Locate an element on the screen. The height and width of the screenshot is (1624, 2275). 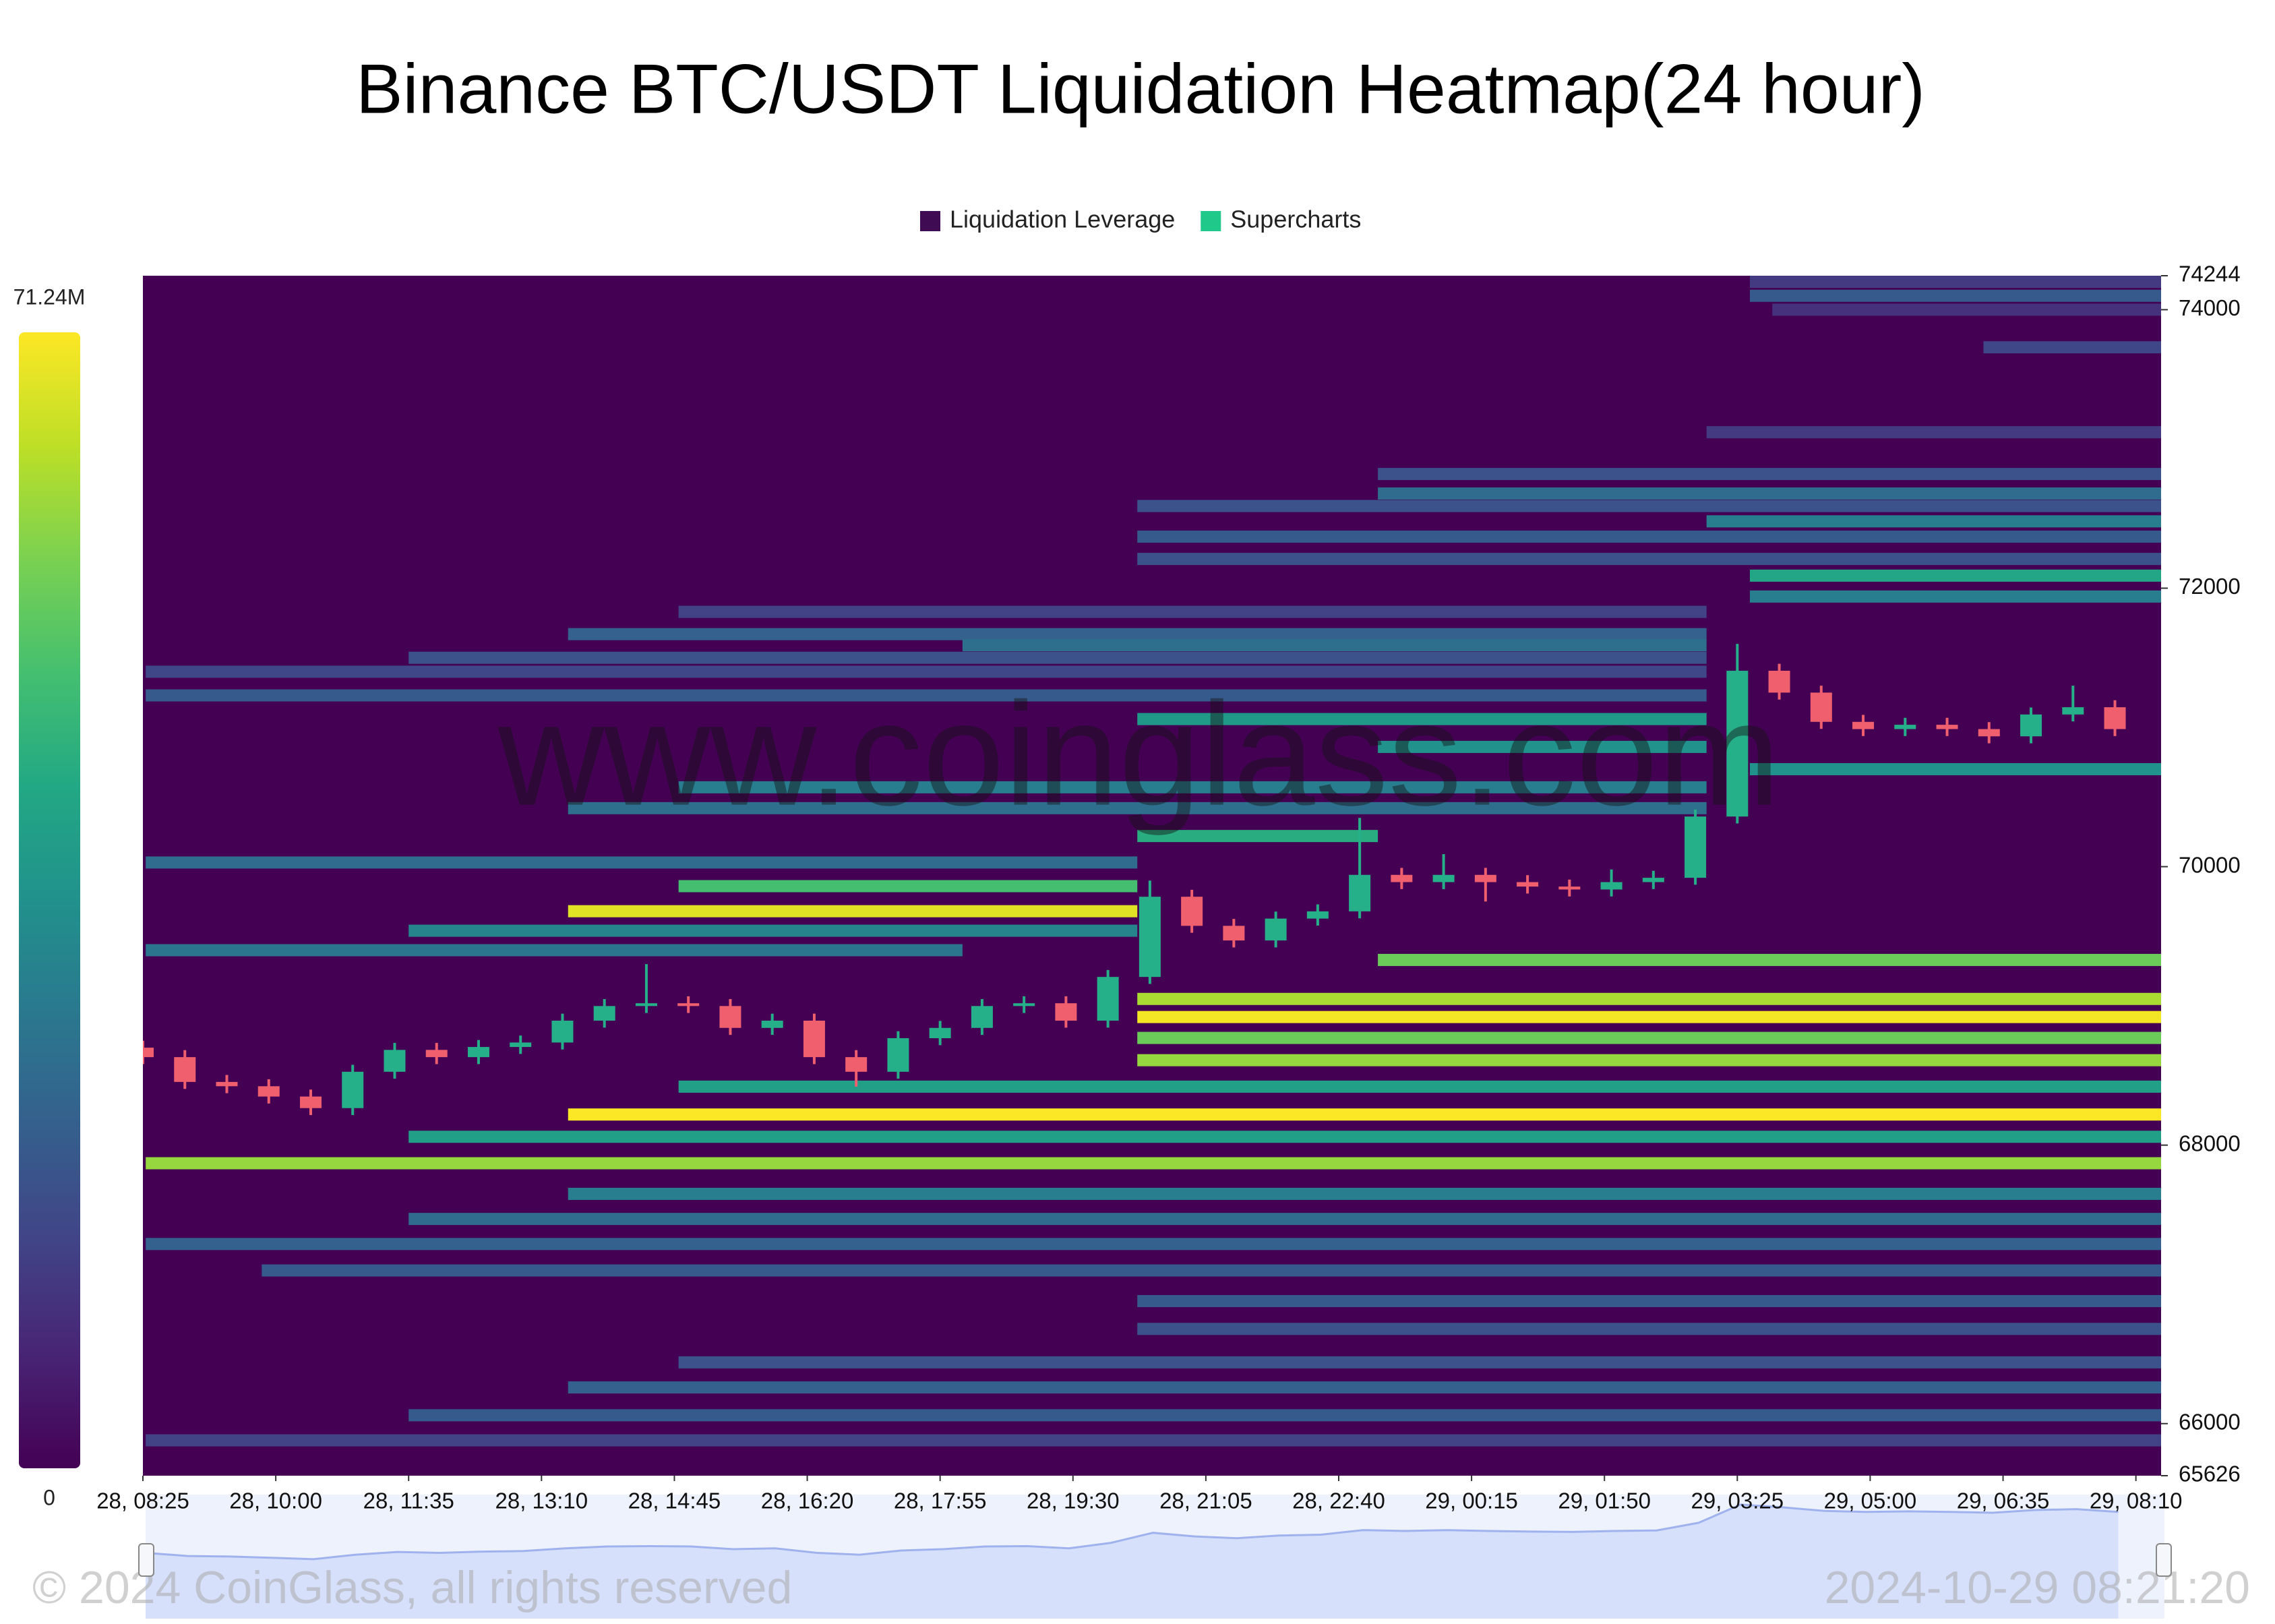
x-tick-label: 28, 11:35 is located at coordinates (408, 1500).